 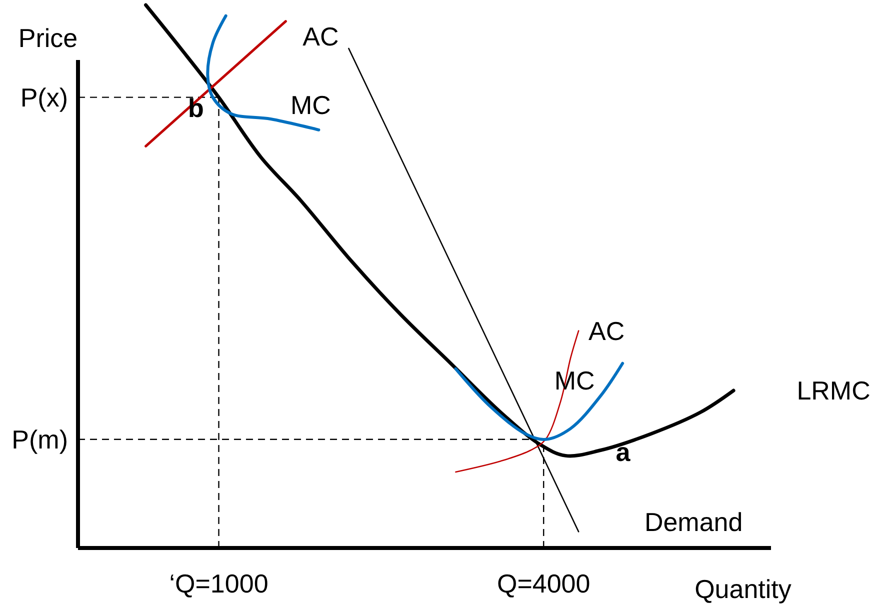 What do you see at coordinates (543, 583) in the screenshot?
I see `x-tick-label: Q=4000` at bounding box center [543, 583].